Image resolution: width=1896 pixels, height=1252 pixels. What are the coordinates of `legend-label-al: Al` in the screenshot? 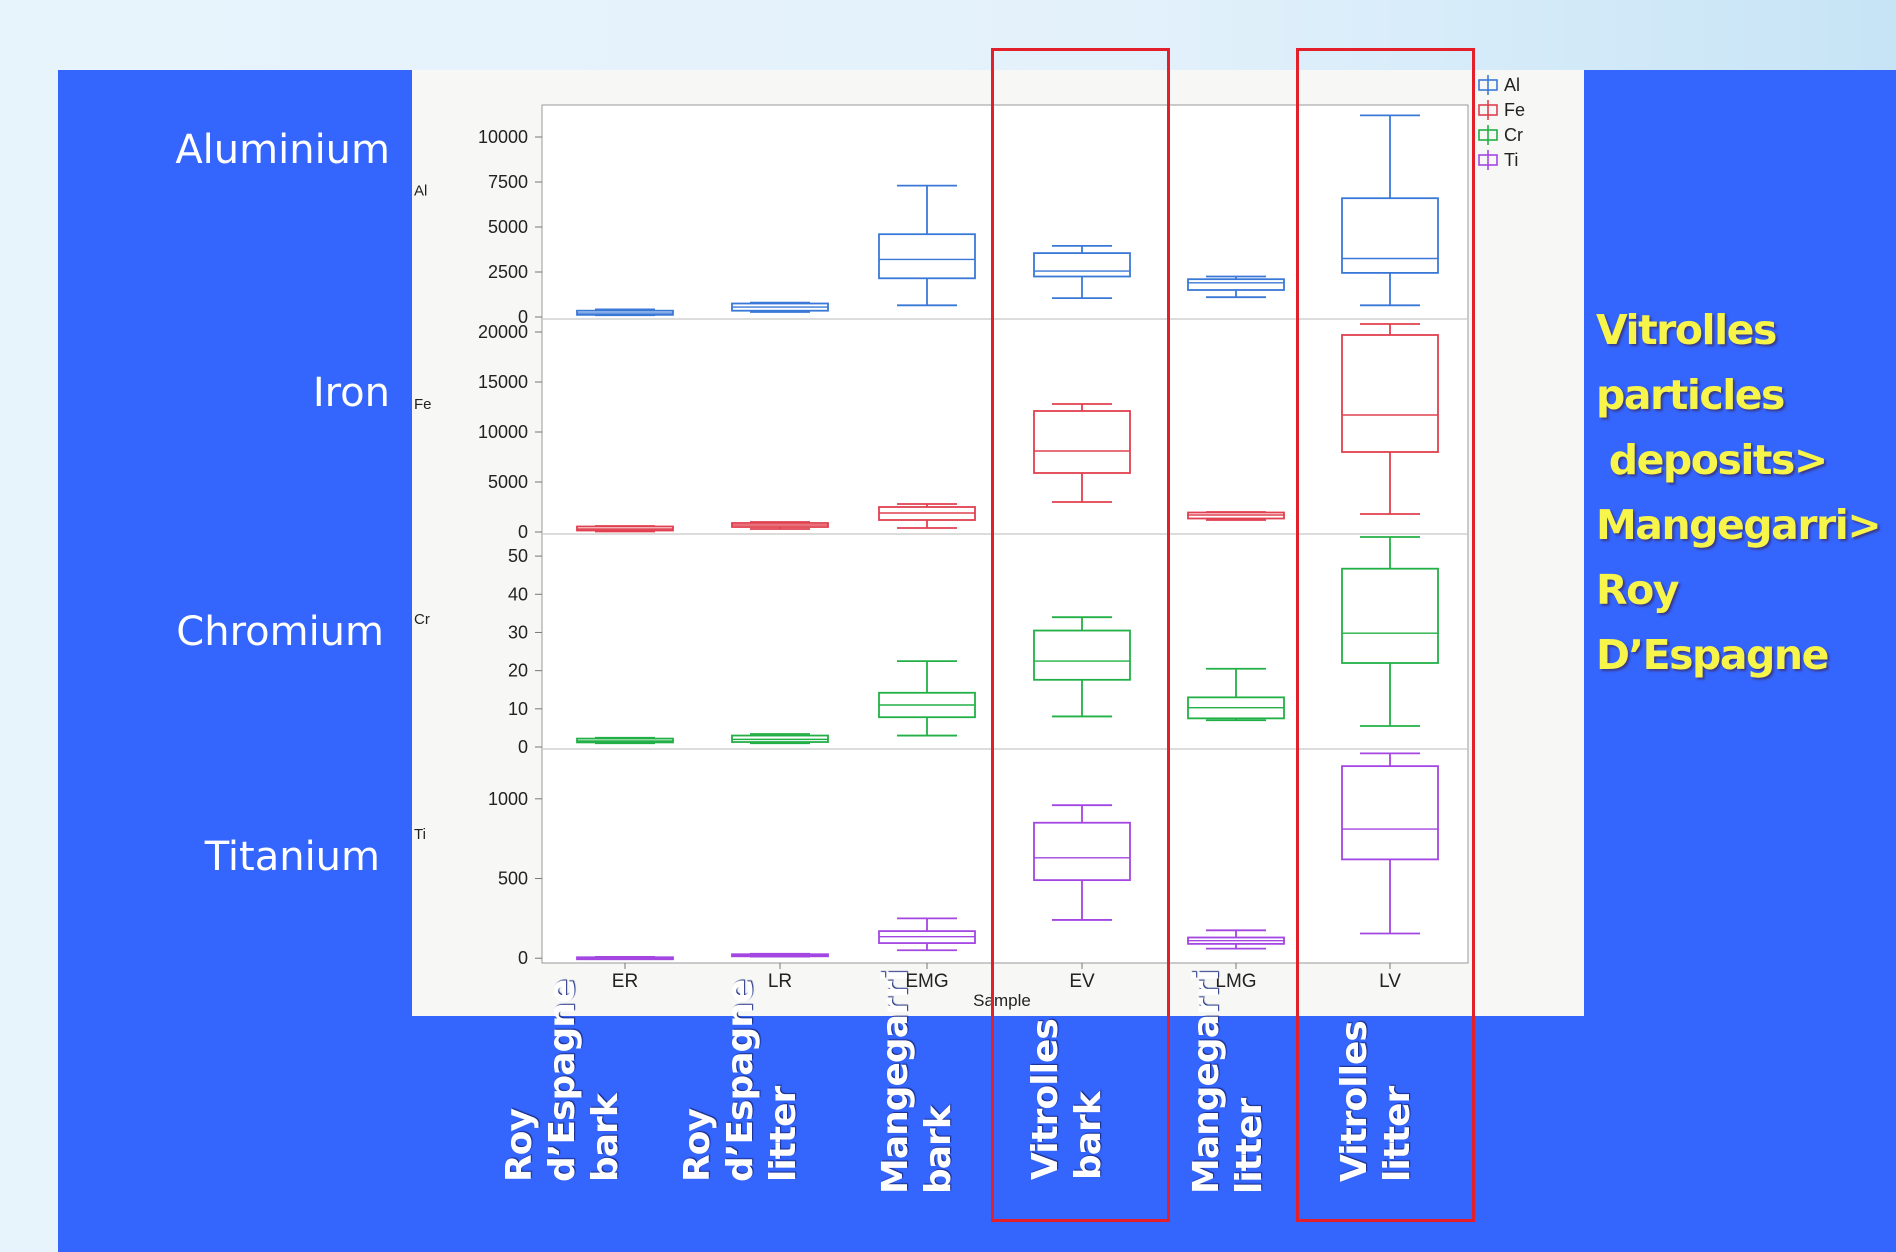 It's located at (1512, 85).